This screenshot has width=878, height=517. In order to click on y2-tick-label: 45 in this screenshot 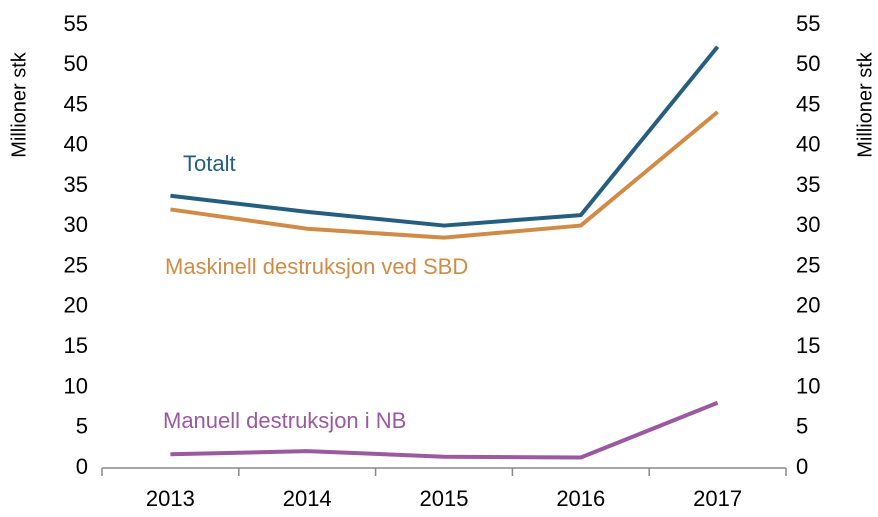, I will do `click(808, 103)`.